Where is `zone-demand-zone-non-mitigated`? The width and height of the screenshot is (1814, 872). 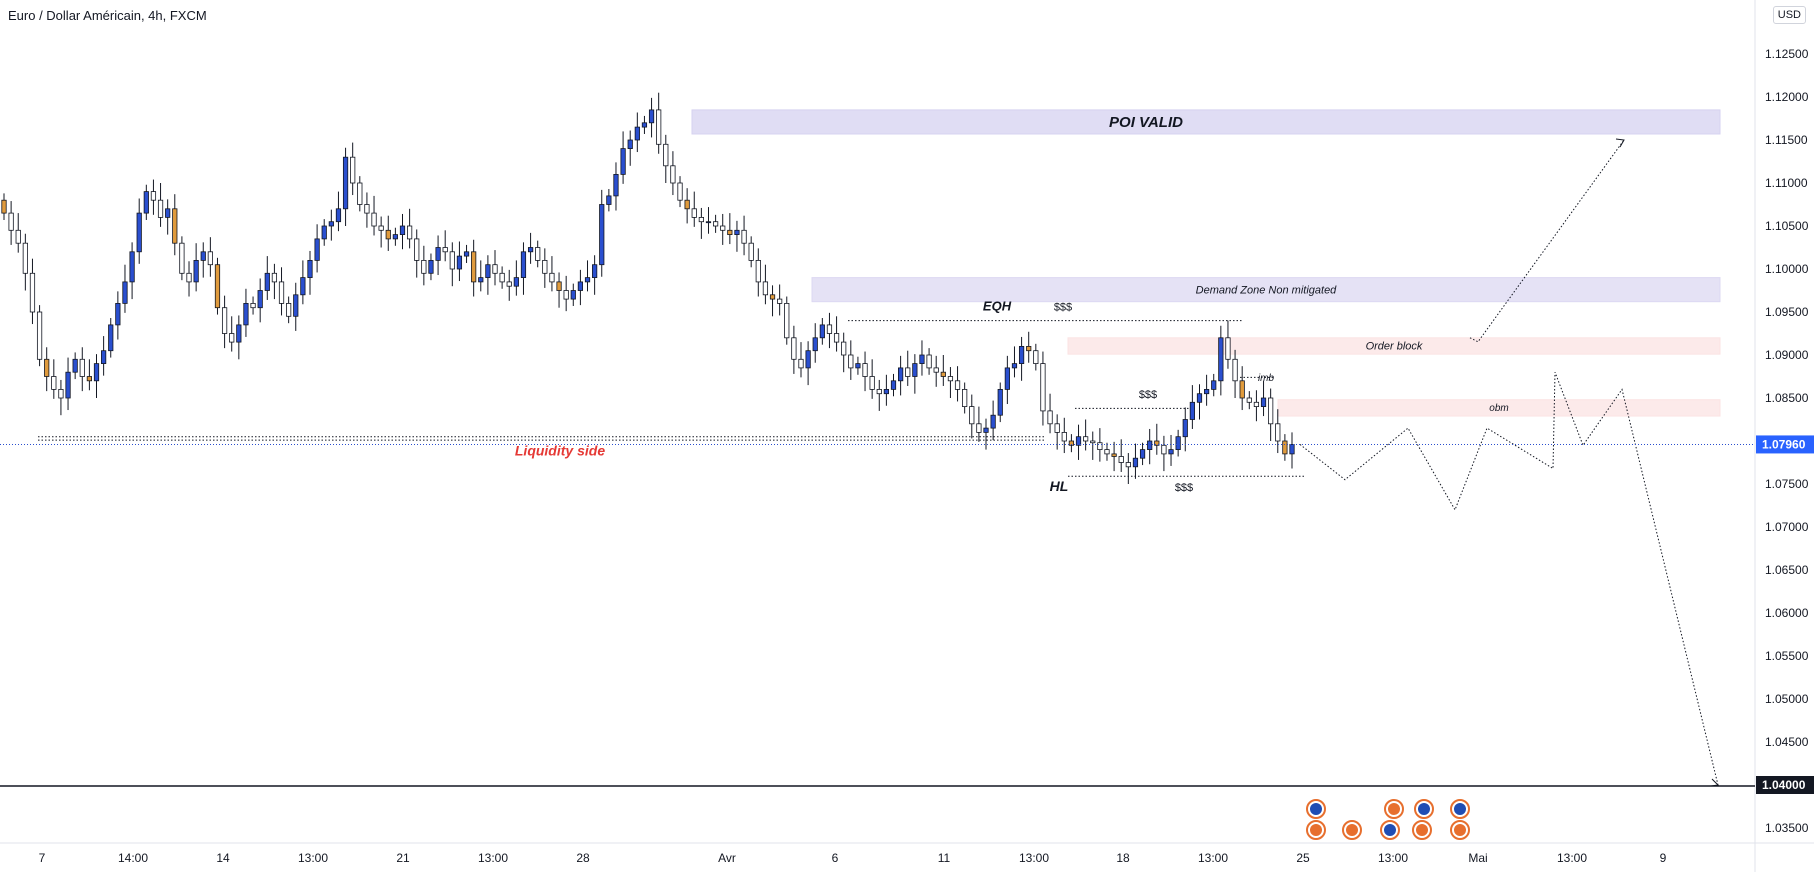 zone-demand-zone-non-mitigated is located at coordinates (1266, 290).